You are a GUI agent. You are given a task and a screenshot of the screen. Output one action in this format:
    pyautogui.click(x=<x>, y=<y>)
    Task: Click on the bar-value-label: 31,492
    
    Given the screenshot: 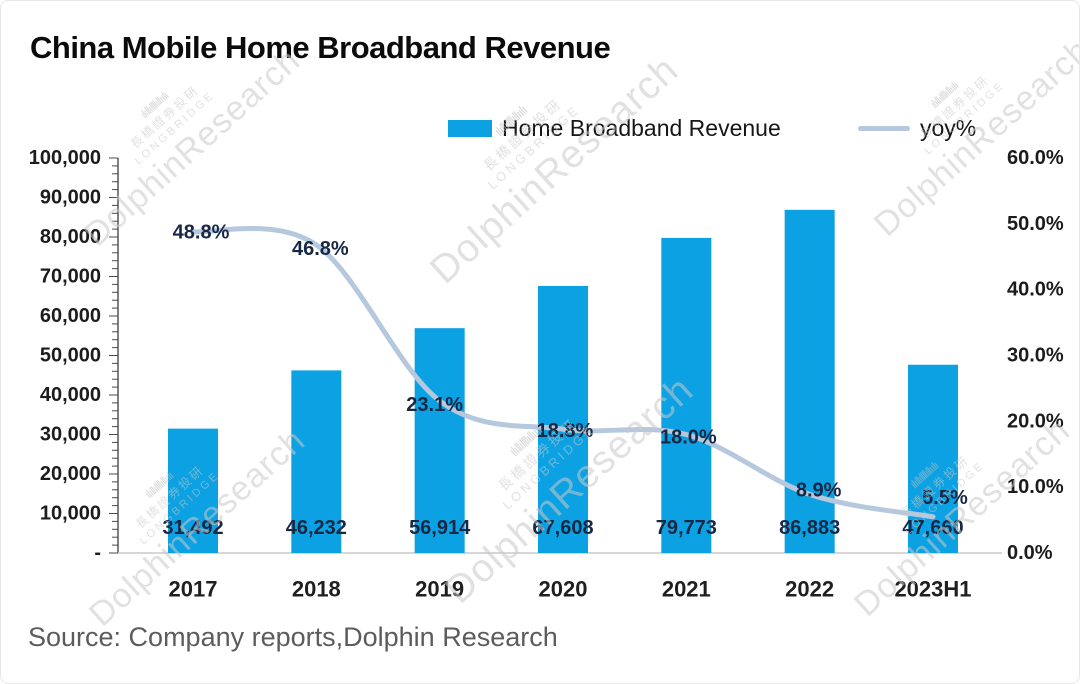 What is the action you would take?
    pyautogui.click(x=192, y=528)
    